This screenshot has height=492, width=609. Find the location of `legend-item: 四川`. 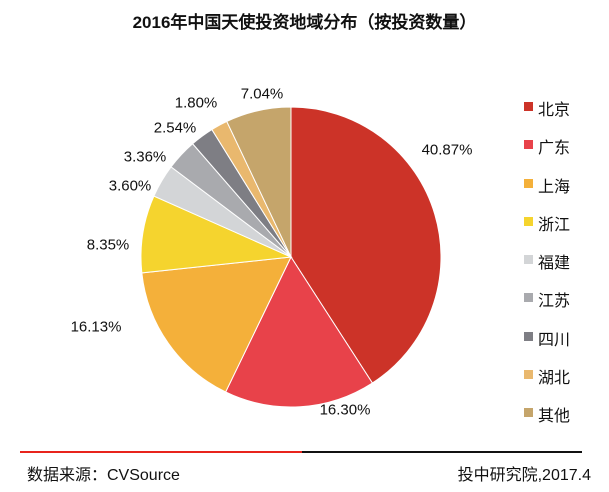

legend-item: 四川 is located at coordinates (547, 345).